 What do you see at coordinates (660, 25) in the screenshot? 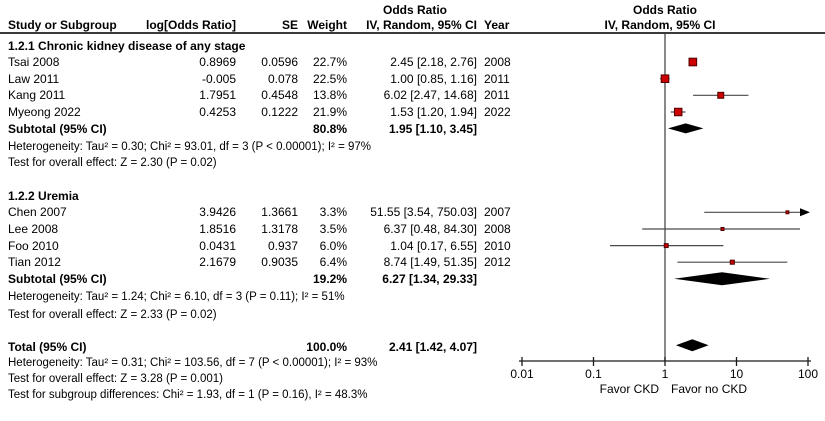
I see `plot-subtitle: IV, Random, 95% CI` at bounding box center [660, 25].